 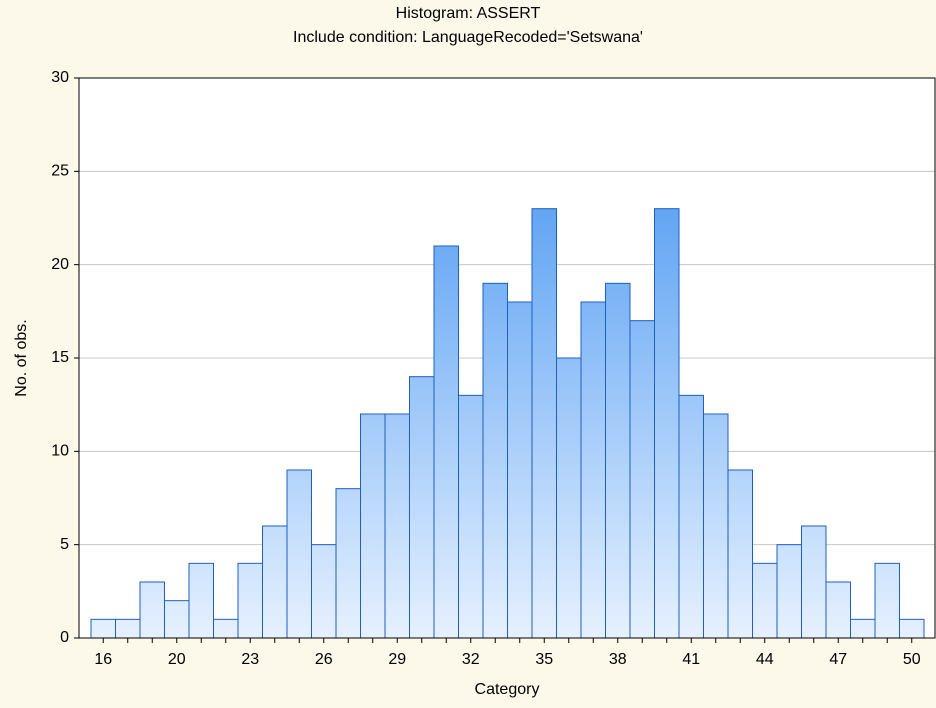 I want to click on x-tick-label: 47, so click(x=838, y=659).